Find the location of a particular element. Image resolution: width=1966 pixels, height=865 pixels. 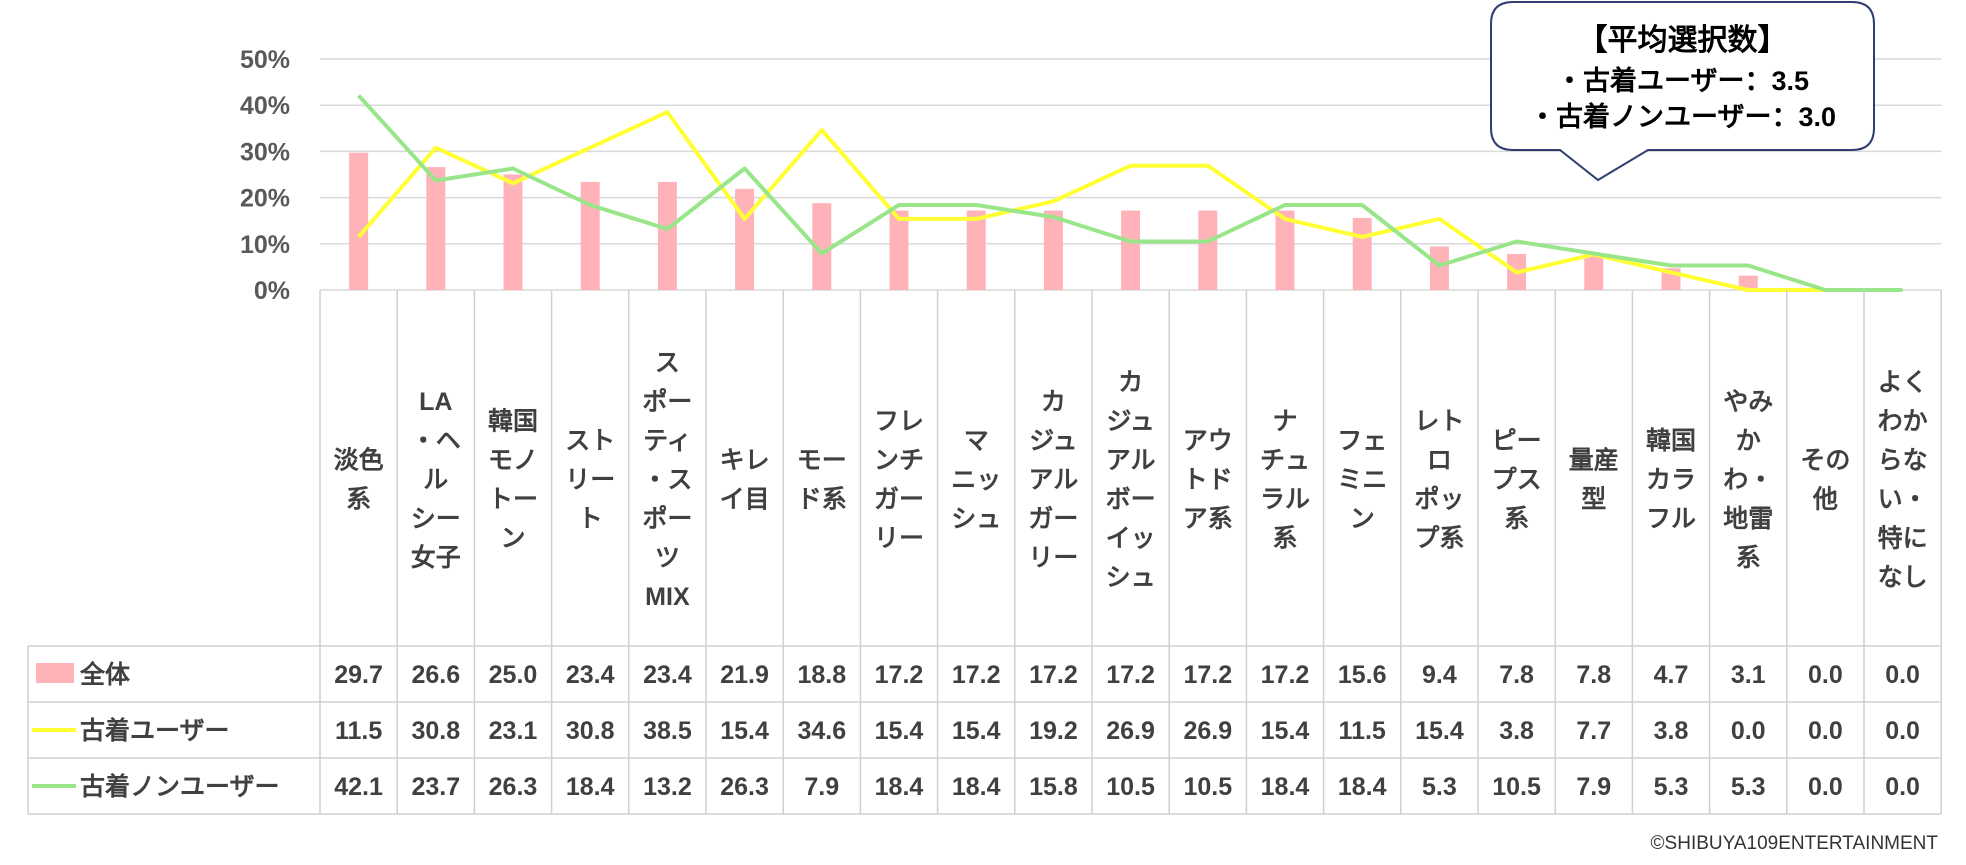

category-label: チュ is located at coordinates (1285, 460).